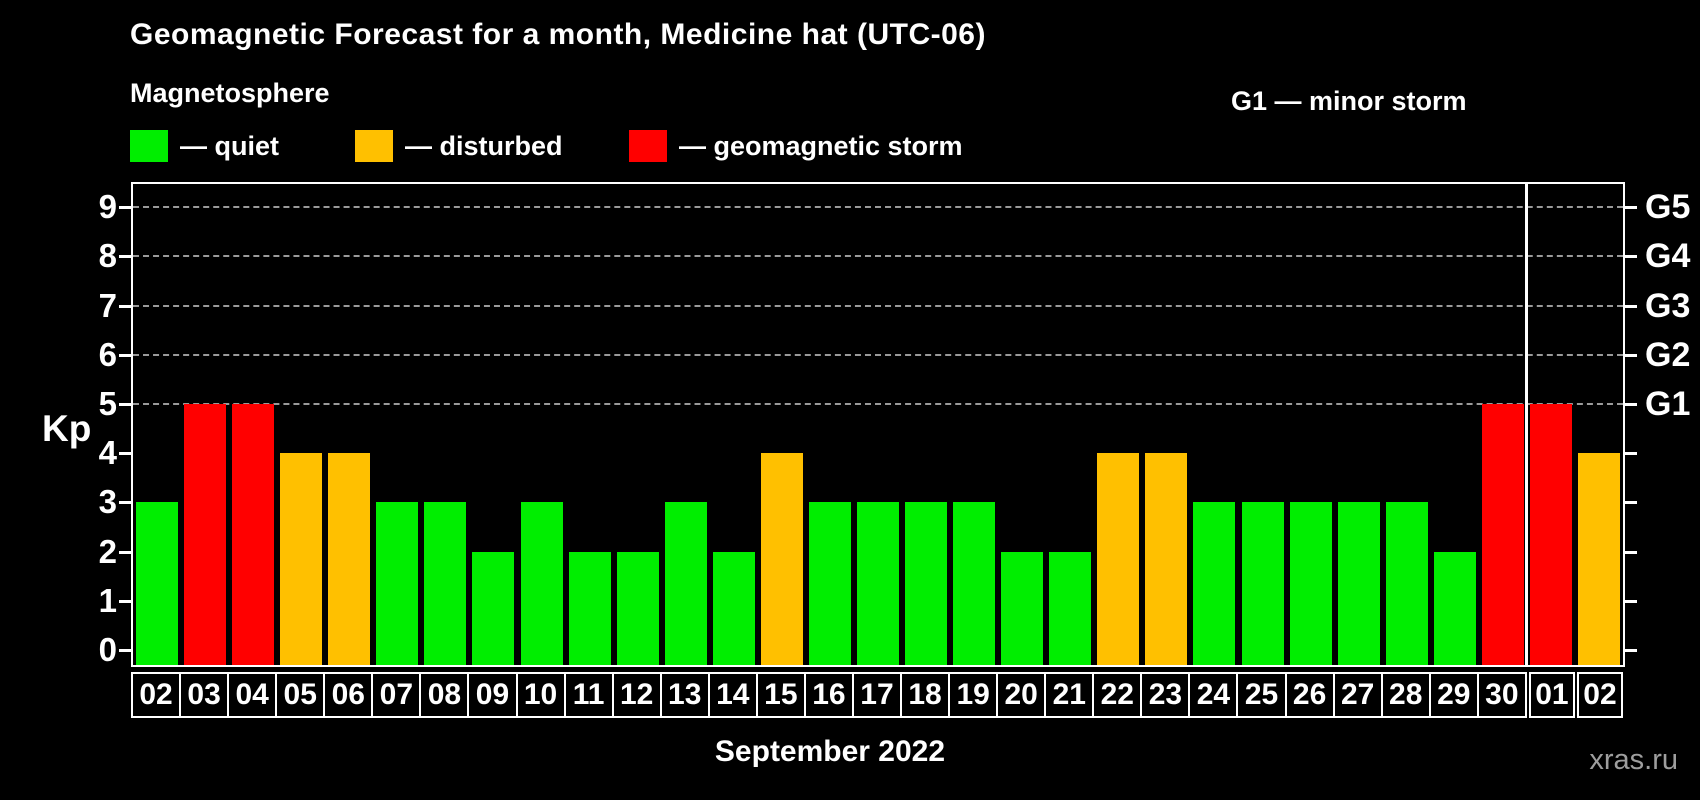 The height and width of the screenshot is (800, 1700). What do you see at coordinates (925, 695) in the screenshot?
I see `date-cell-sep-18: 18` at bounding box center [925, 695].